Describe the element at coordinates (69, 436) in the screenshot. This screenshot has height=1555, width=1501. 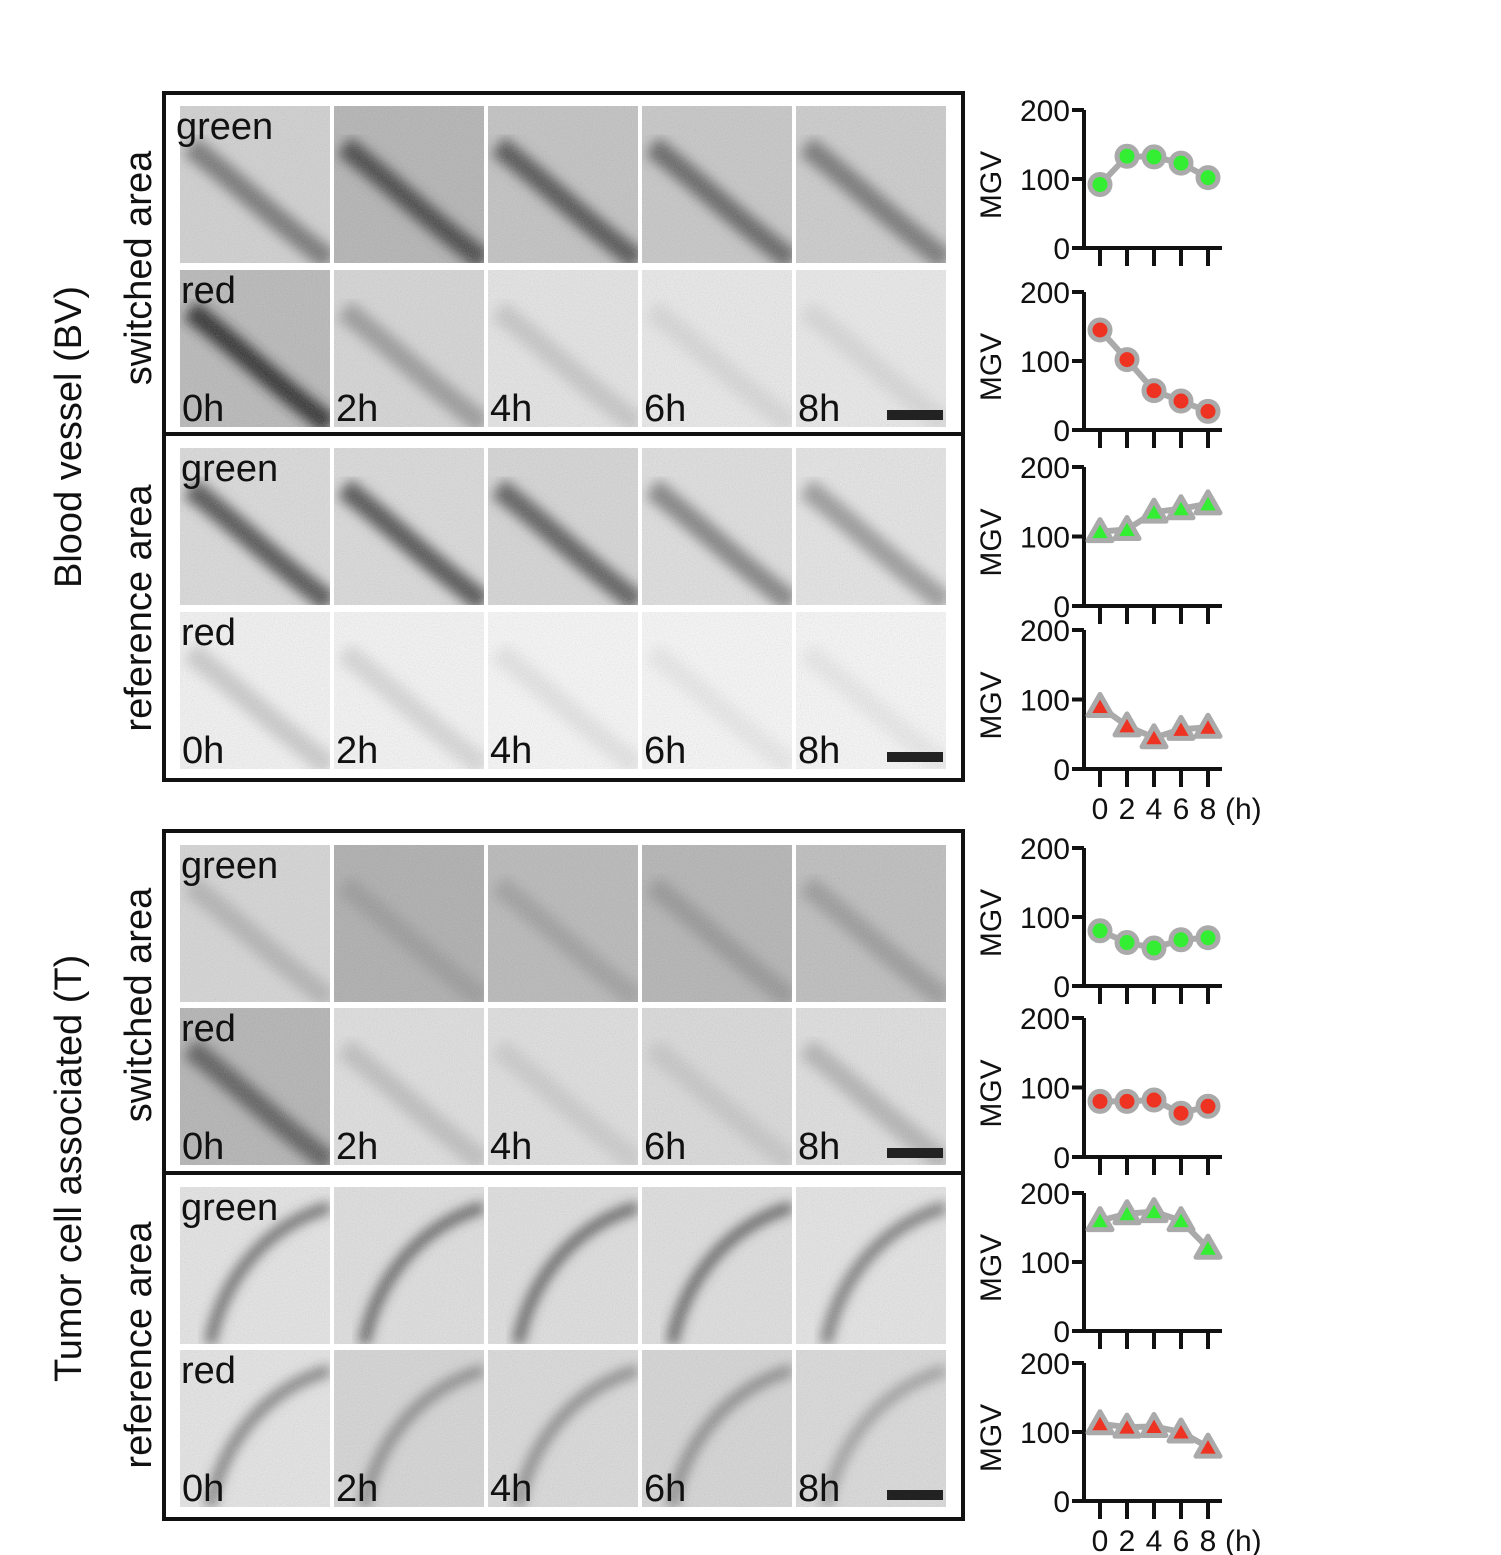
I see `blood-vessel-group-label: Blood vessel (BV)` at that location.